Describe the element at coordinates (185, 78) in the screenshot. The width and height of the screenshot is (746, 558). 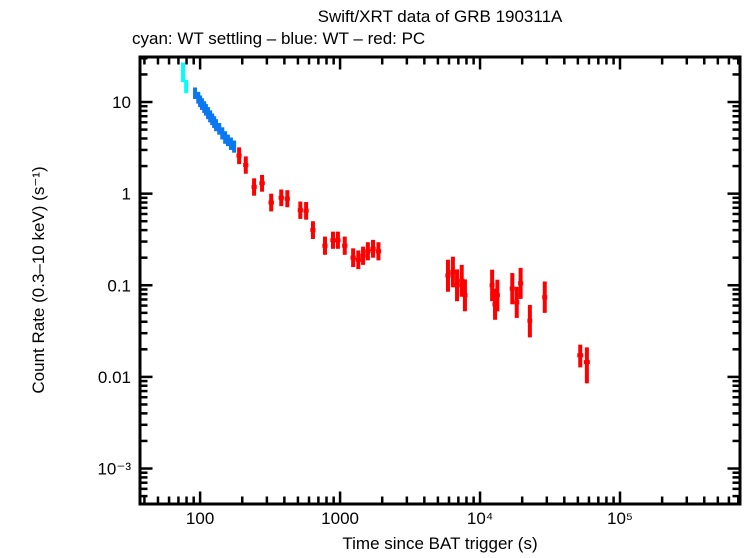
I see `series-wt-settling` at that location.